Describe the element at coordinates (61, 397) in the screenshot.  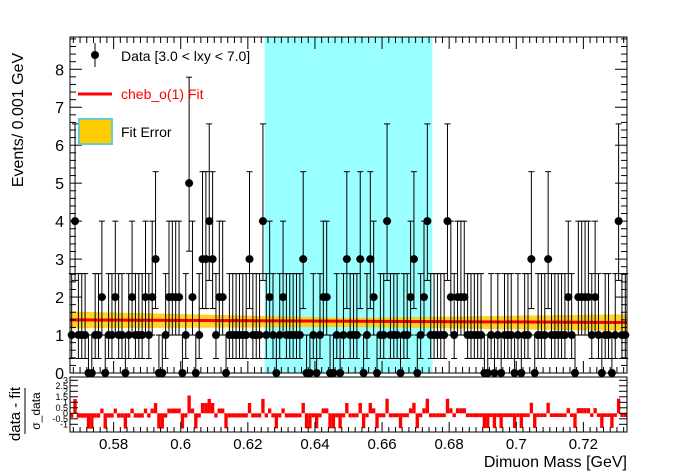
I see `pull-y-tick-label: 1.5` at that location.